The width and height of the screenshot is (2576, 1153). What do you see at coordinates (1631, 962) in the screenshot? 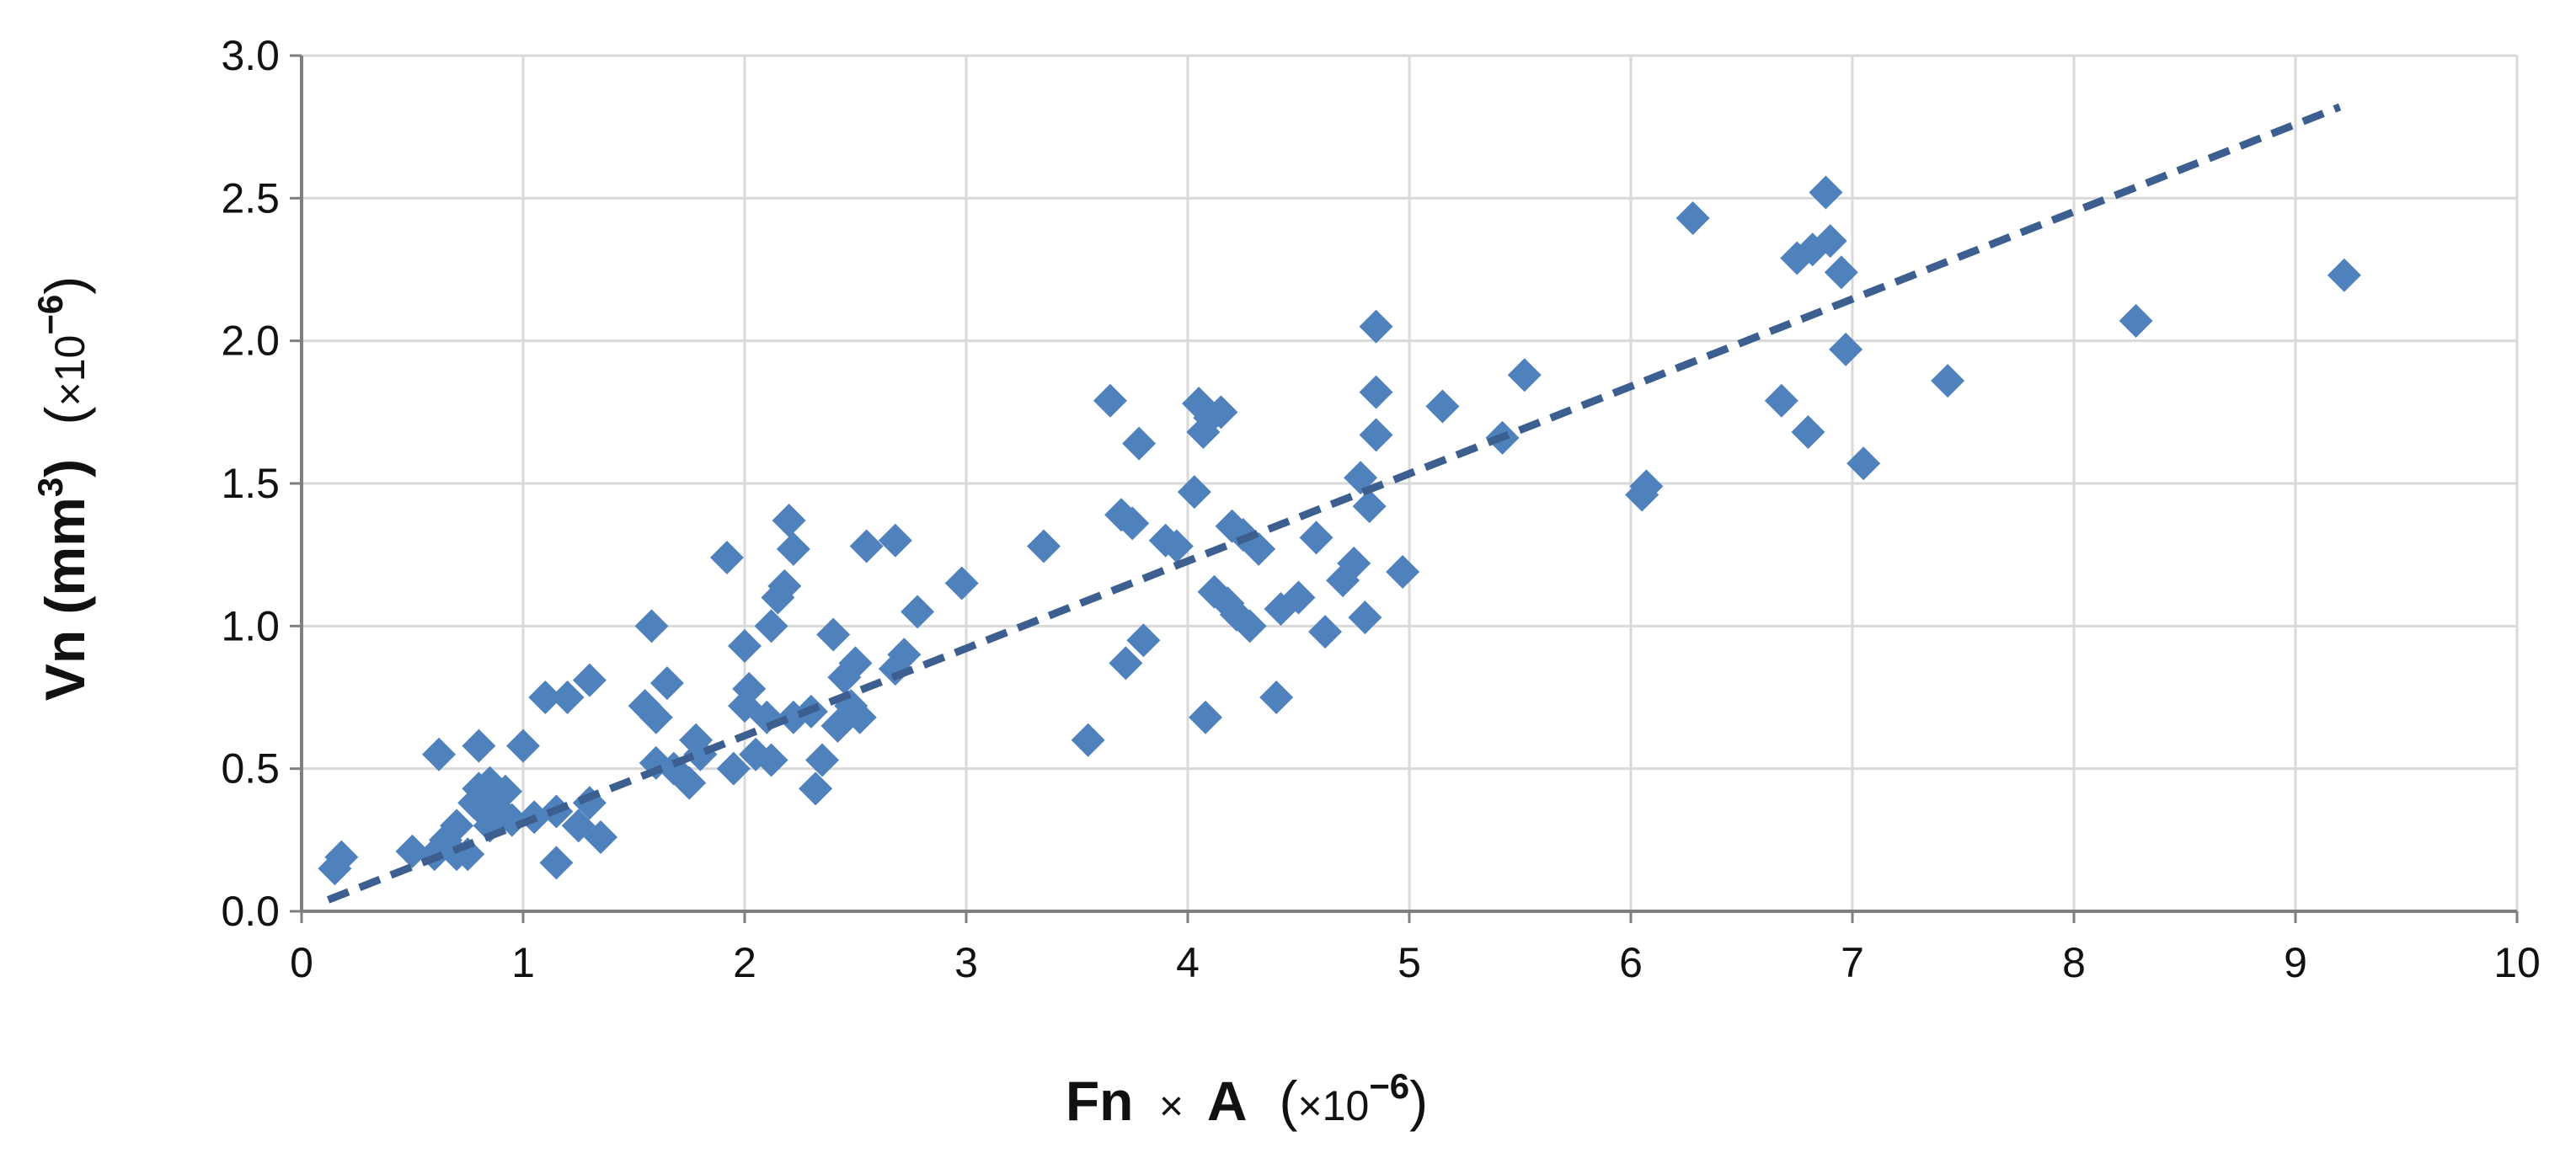
I see `x-tick-label: 6` at bounding box center [1631, 962].